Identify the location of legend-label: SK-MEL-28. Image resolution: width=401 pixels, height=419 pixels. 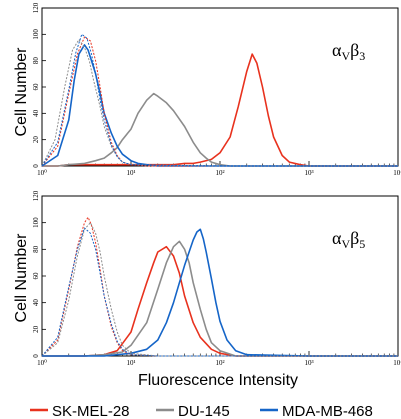
(91, 411).